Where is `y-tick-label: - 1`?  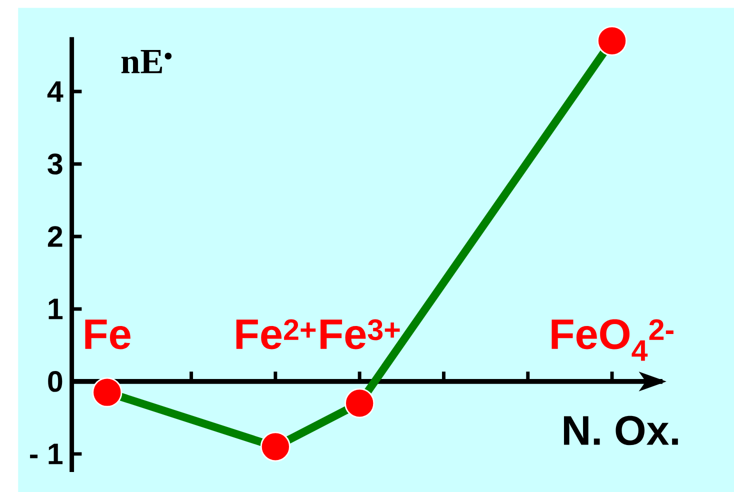
y-tick-label: - 1 is located at coordinates (46, 454).